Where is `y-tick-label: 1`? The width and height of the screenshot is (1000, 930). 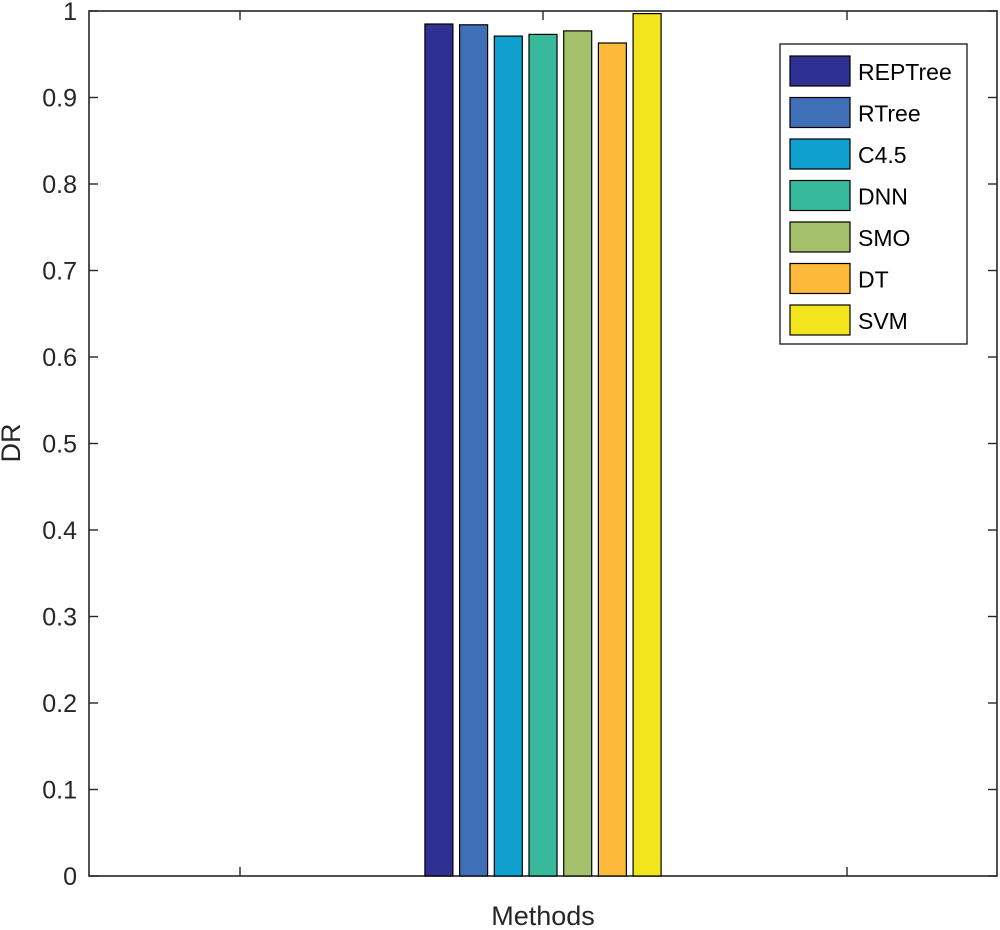 y-tick-label: 1 is located at coordinates (70, 13).